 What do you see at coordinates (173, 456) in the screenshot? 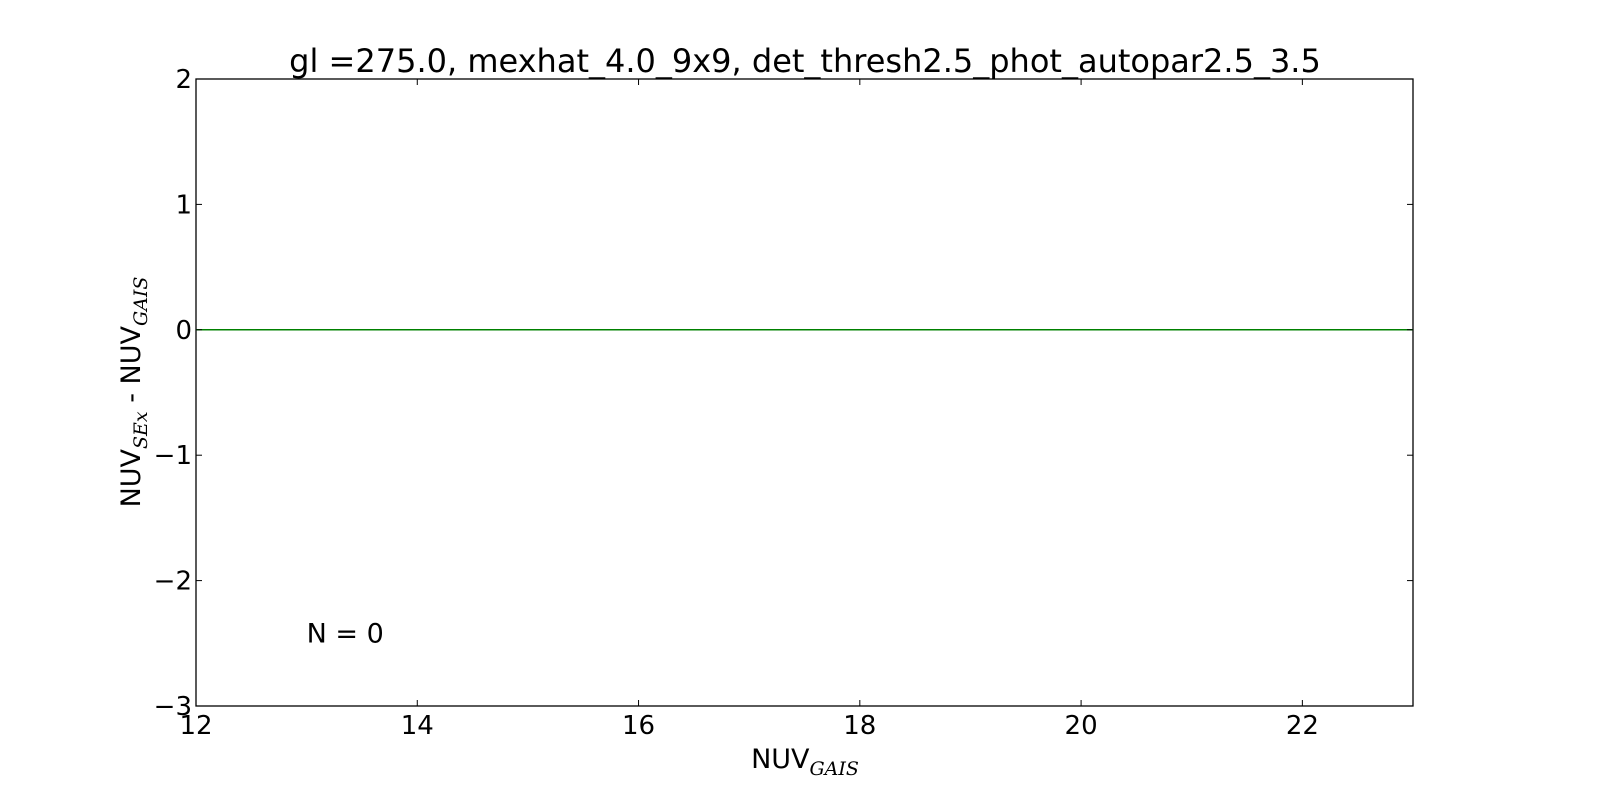
I see `y-tick-label: −1` at bounding box center [173, 456].